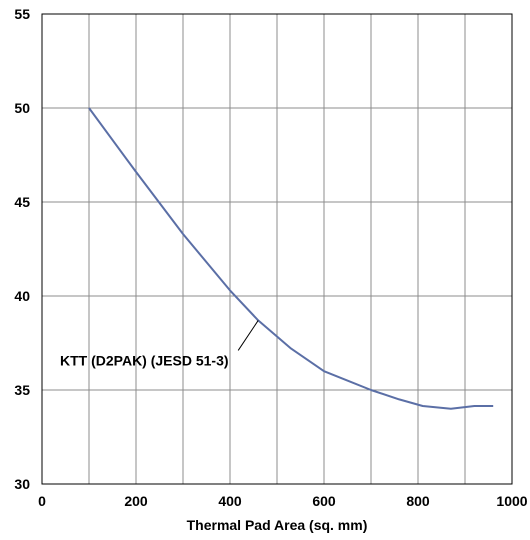 The height and width of the screenshot is (540, 530). I want to click on x-tick-label: 1000, so click(511, 501).